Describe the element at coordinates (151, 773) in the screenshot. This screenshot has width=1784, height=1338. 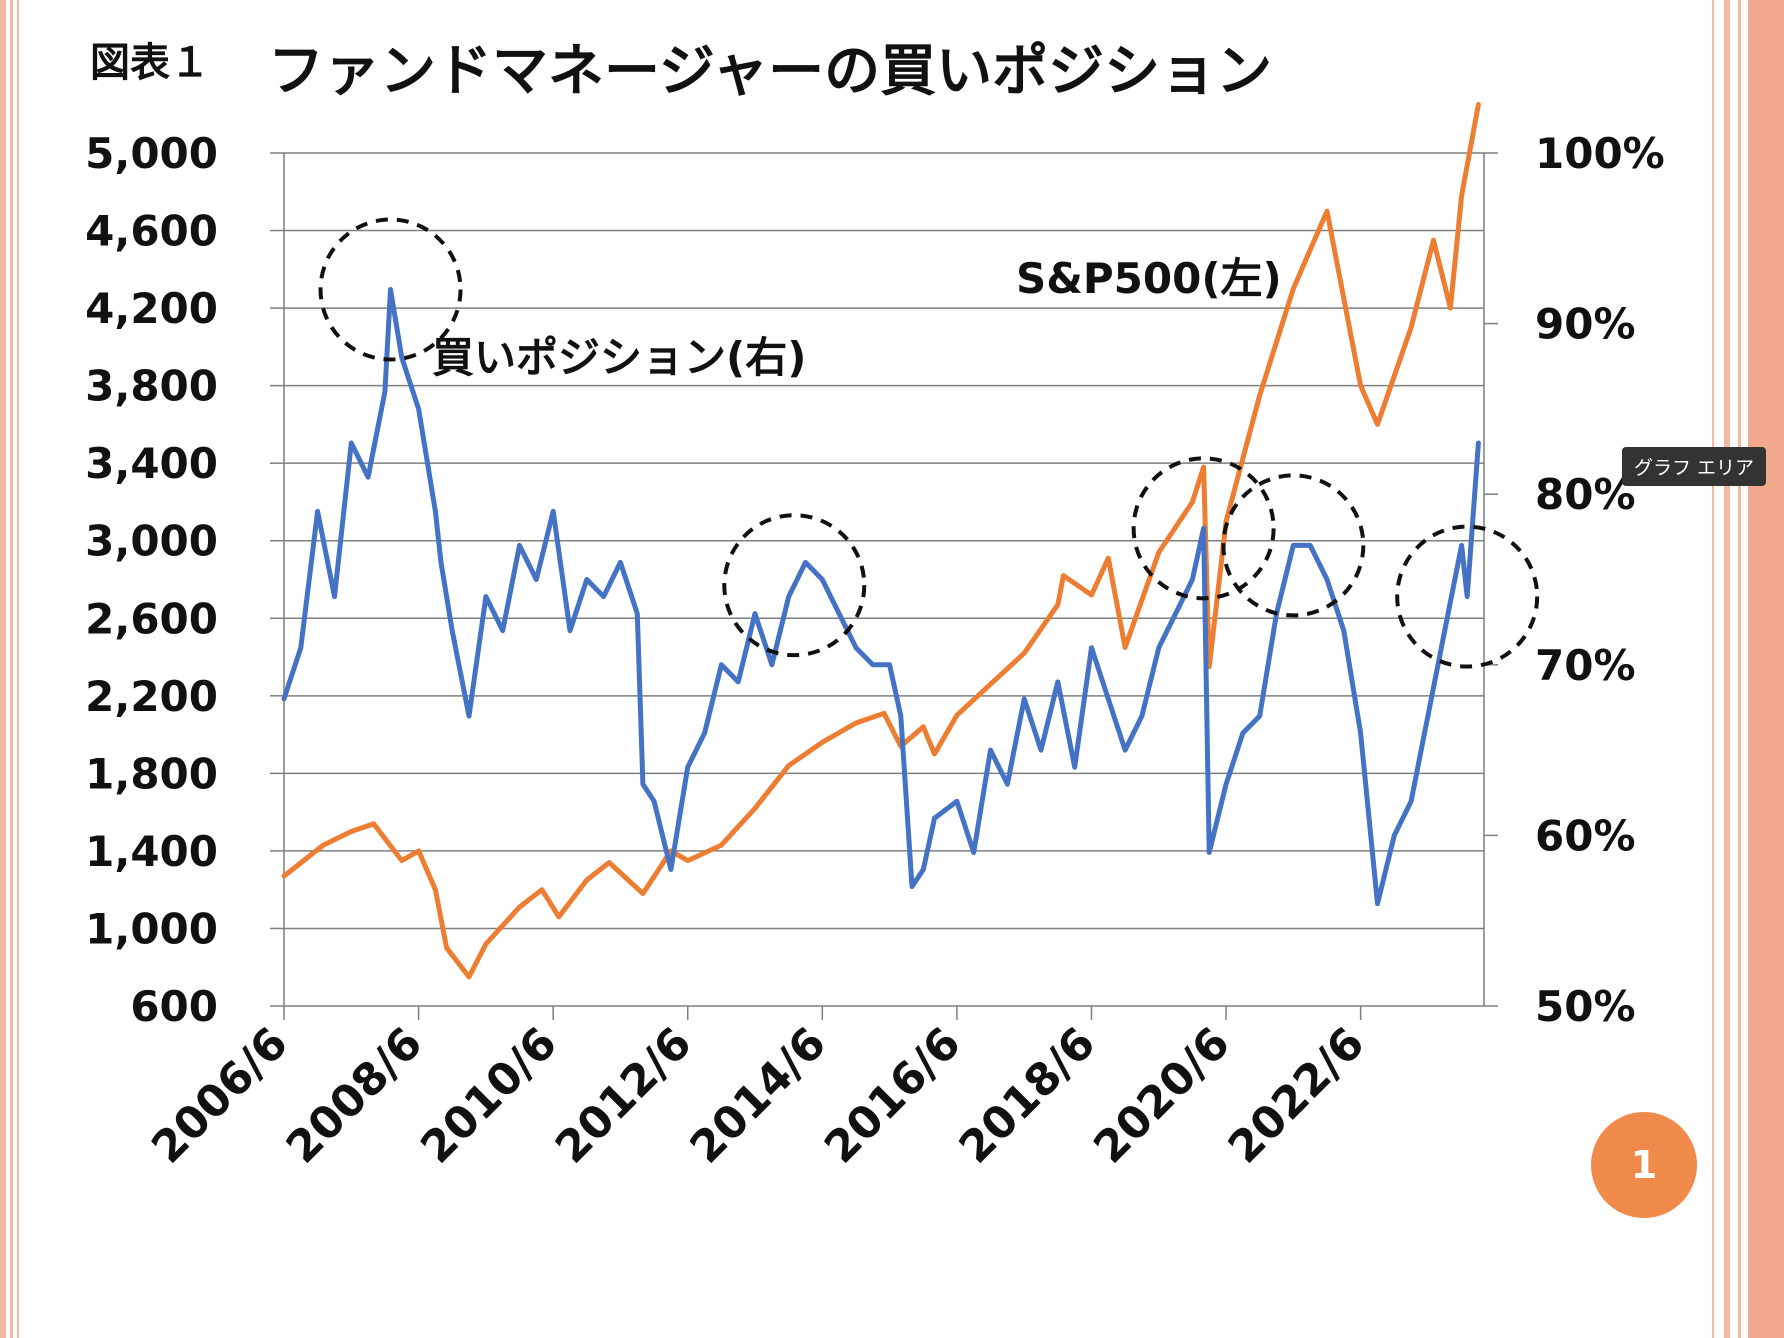
I see `left-axis-tick-label: 1,800` at that location.